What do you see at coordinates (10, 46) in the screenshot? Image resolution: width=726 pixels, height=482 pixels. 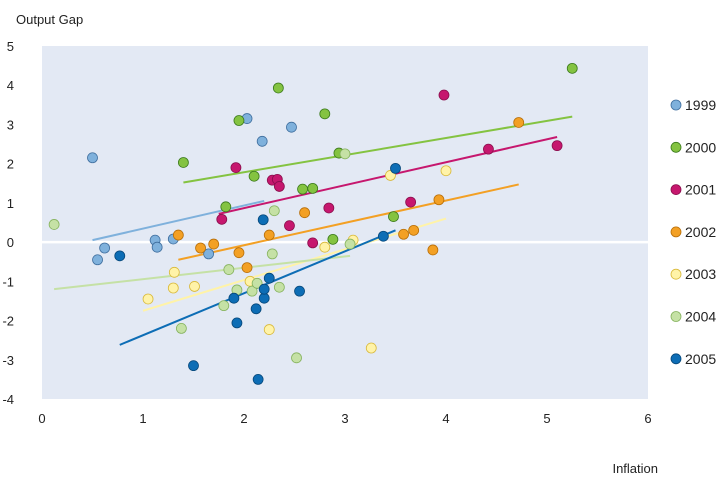 I see `y-tick-label: 5` at bounding box center [10, 46].